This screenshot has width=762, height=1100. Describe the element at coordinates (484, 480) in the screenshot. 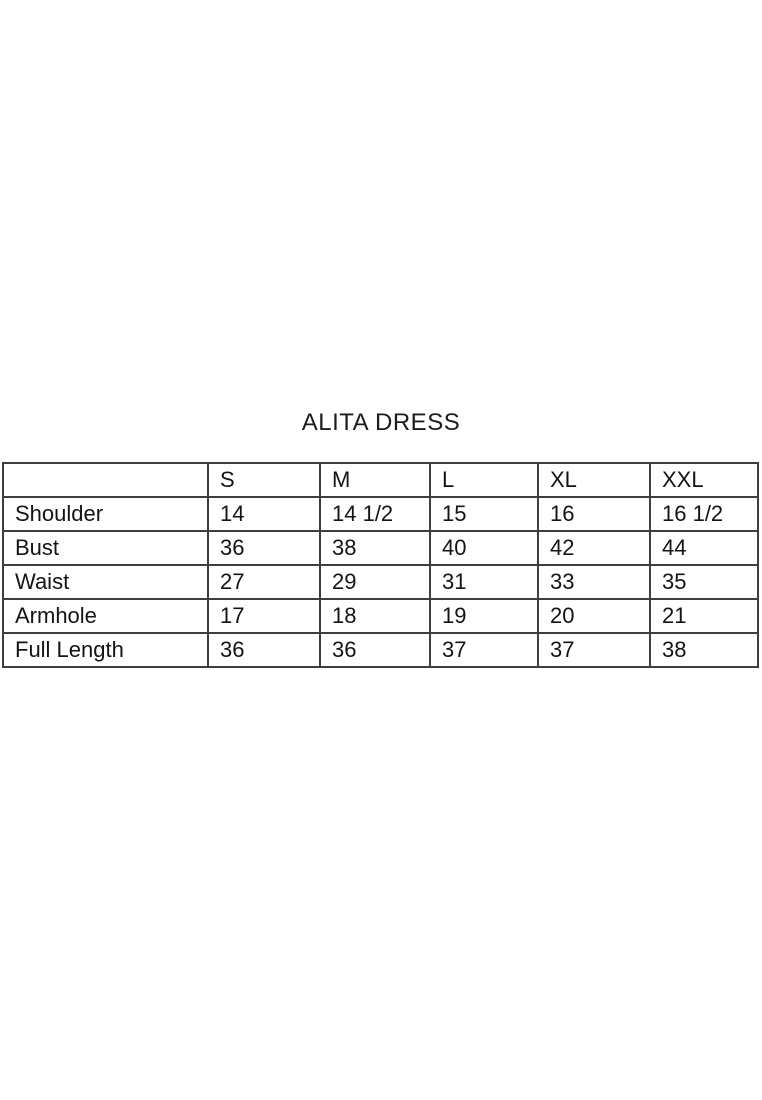

I see `size-col-header-l: L` at that location.